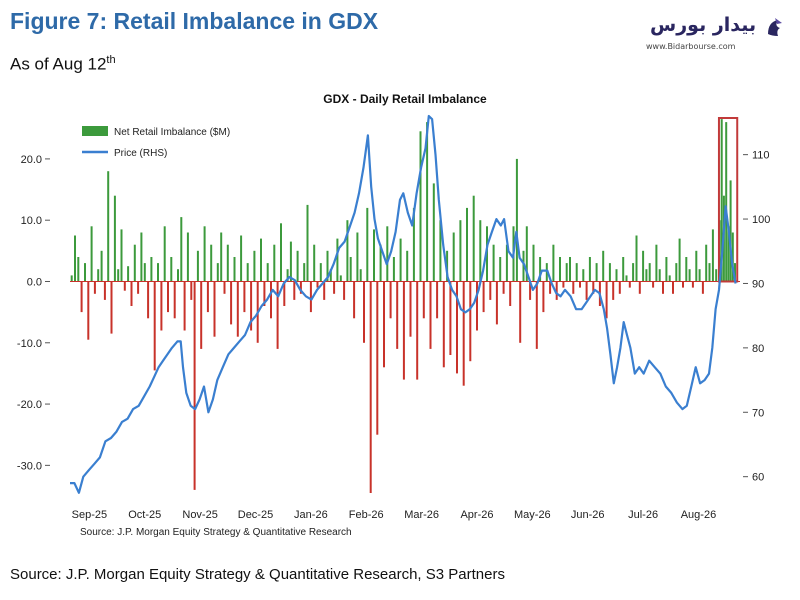 Image resolution: width=800 pixels, height=600 pixels. What do you see at coordinates (33, 313) in the screenshot?
I see `left-axis: 20.0 10.0 0.0 -10.0 -20.0 -30.0` at bounding box center [33, 313].